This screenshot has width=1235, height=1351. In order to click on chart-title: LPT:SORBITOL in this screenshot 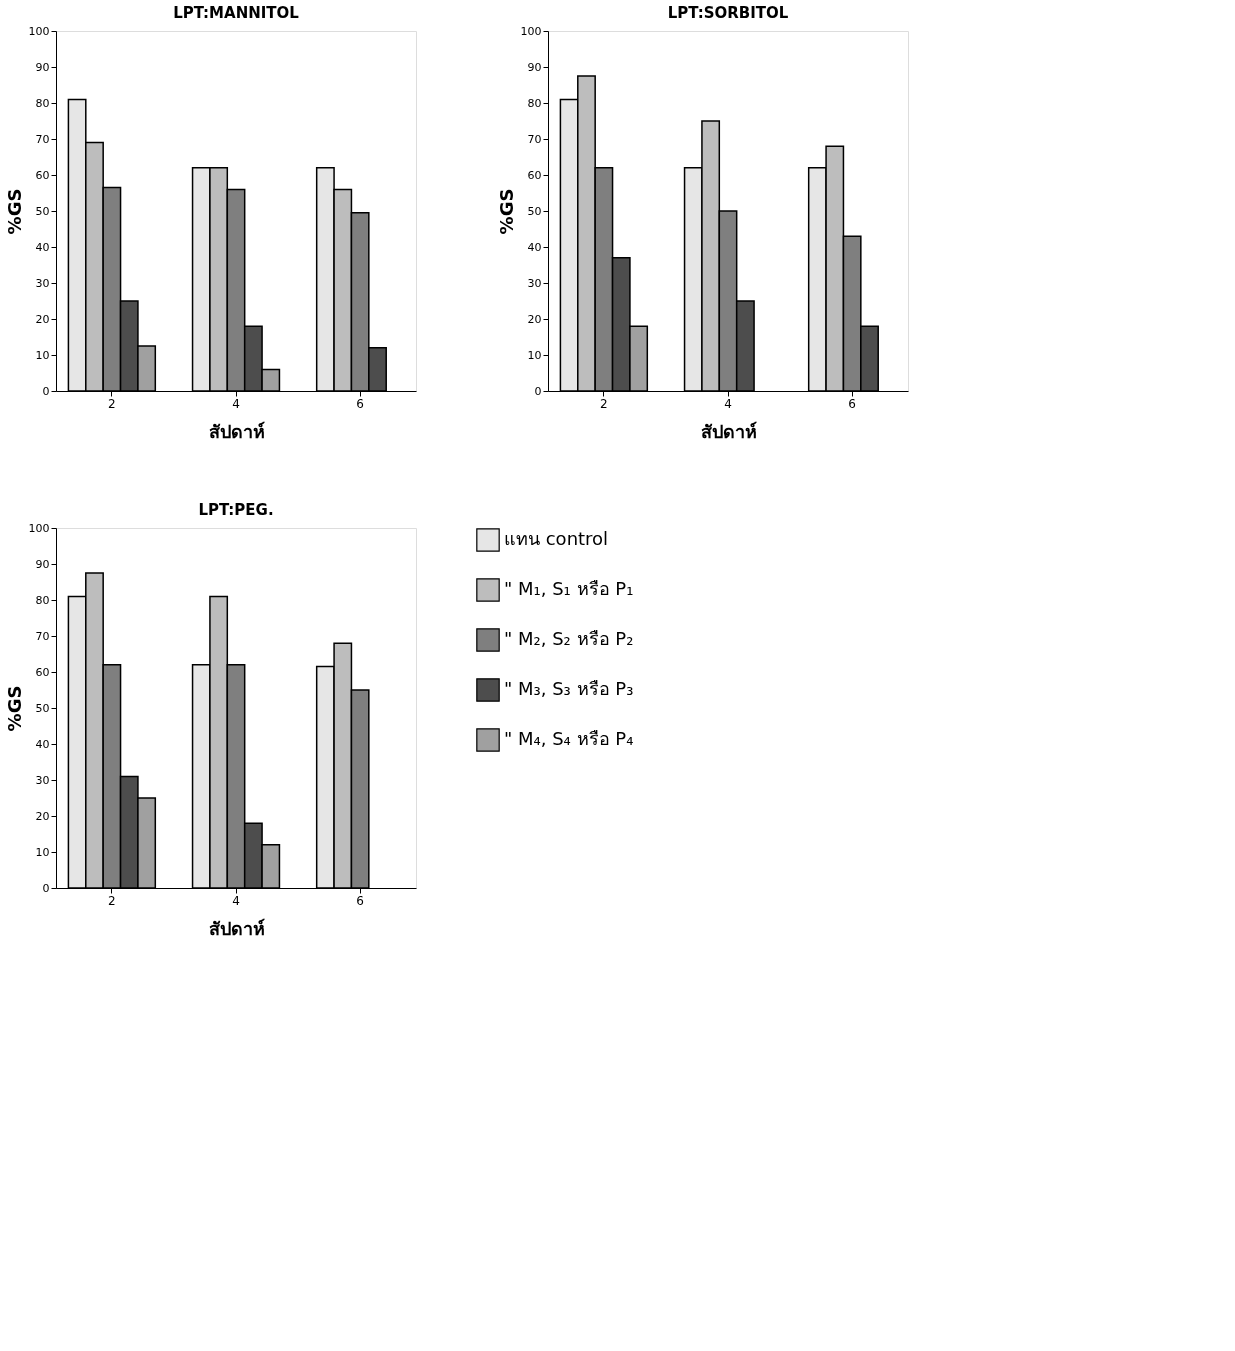, I will do `click(728, 13)`.